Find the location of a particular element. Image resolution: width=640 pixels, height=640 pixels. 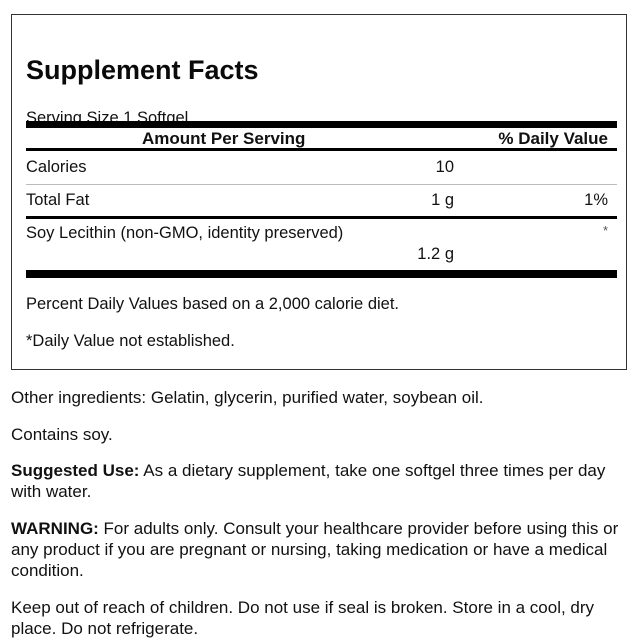

section-divider is located at coordinates (321, 217).